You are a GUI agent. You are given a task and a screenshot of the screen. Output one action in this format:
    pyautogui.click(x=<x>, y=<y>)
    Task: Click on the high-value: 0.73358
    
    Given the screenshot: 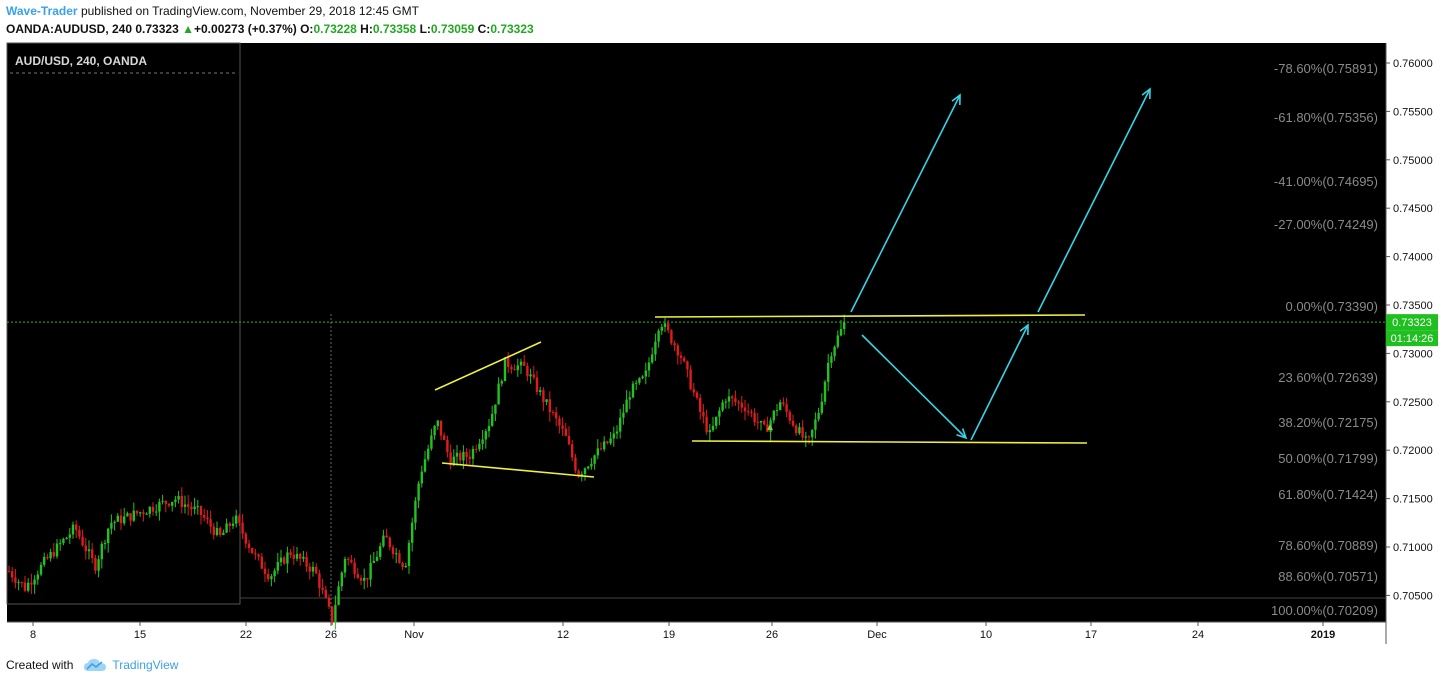 What is the action you would take?
    pyautogui.click(x=394, y=29)
    